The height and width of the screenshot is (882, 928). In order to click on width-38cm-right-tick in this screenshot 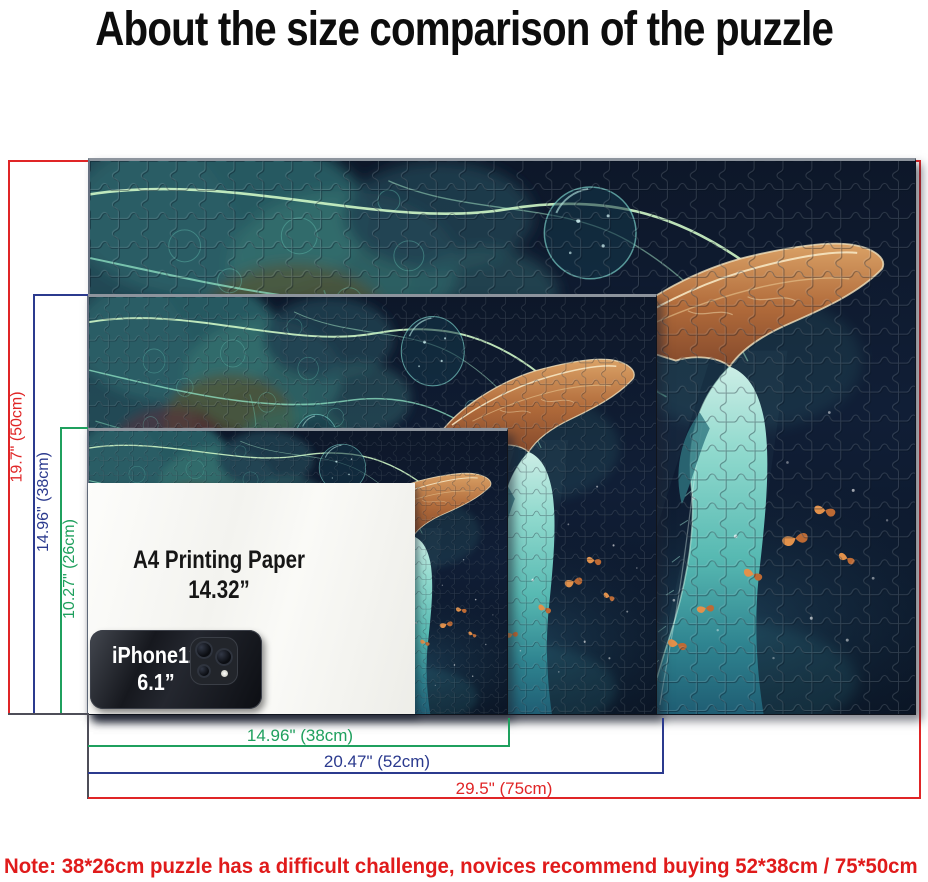, I will do `click(509, 731)`.